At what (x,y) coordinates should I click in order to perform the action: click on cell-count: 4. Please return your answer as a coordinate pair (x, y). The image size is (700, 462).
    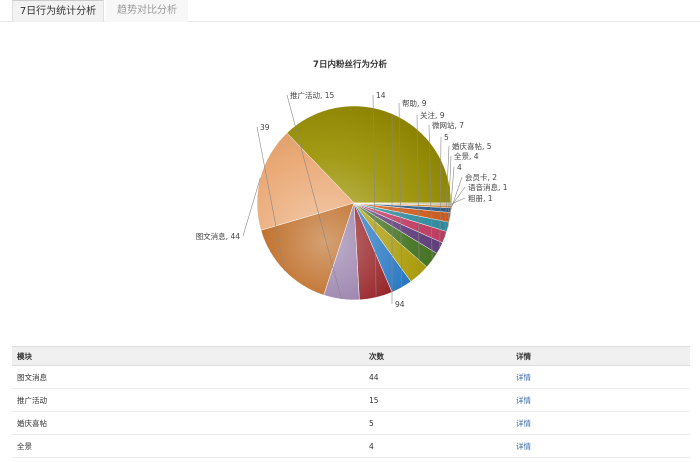
    Looking at the image, I should click on (437, 446).